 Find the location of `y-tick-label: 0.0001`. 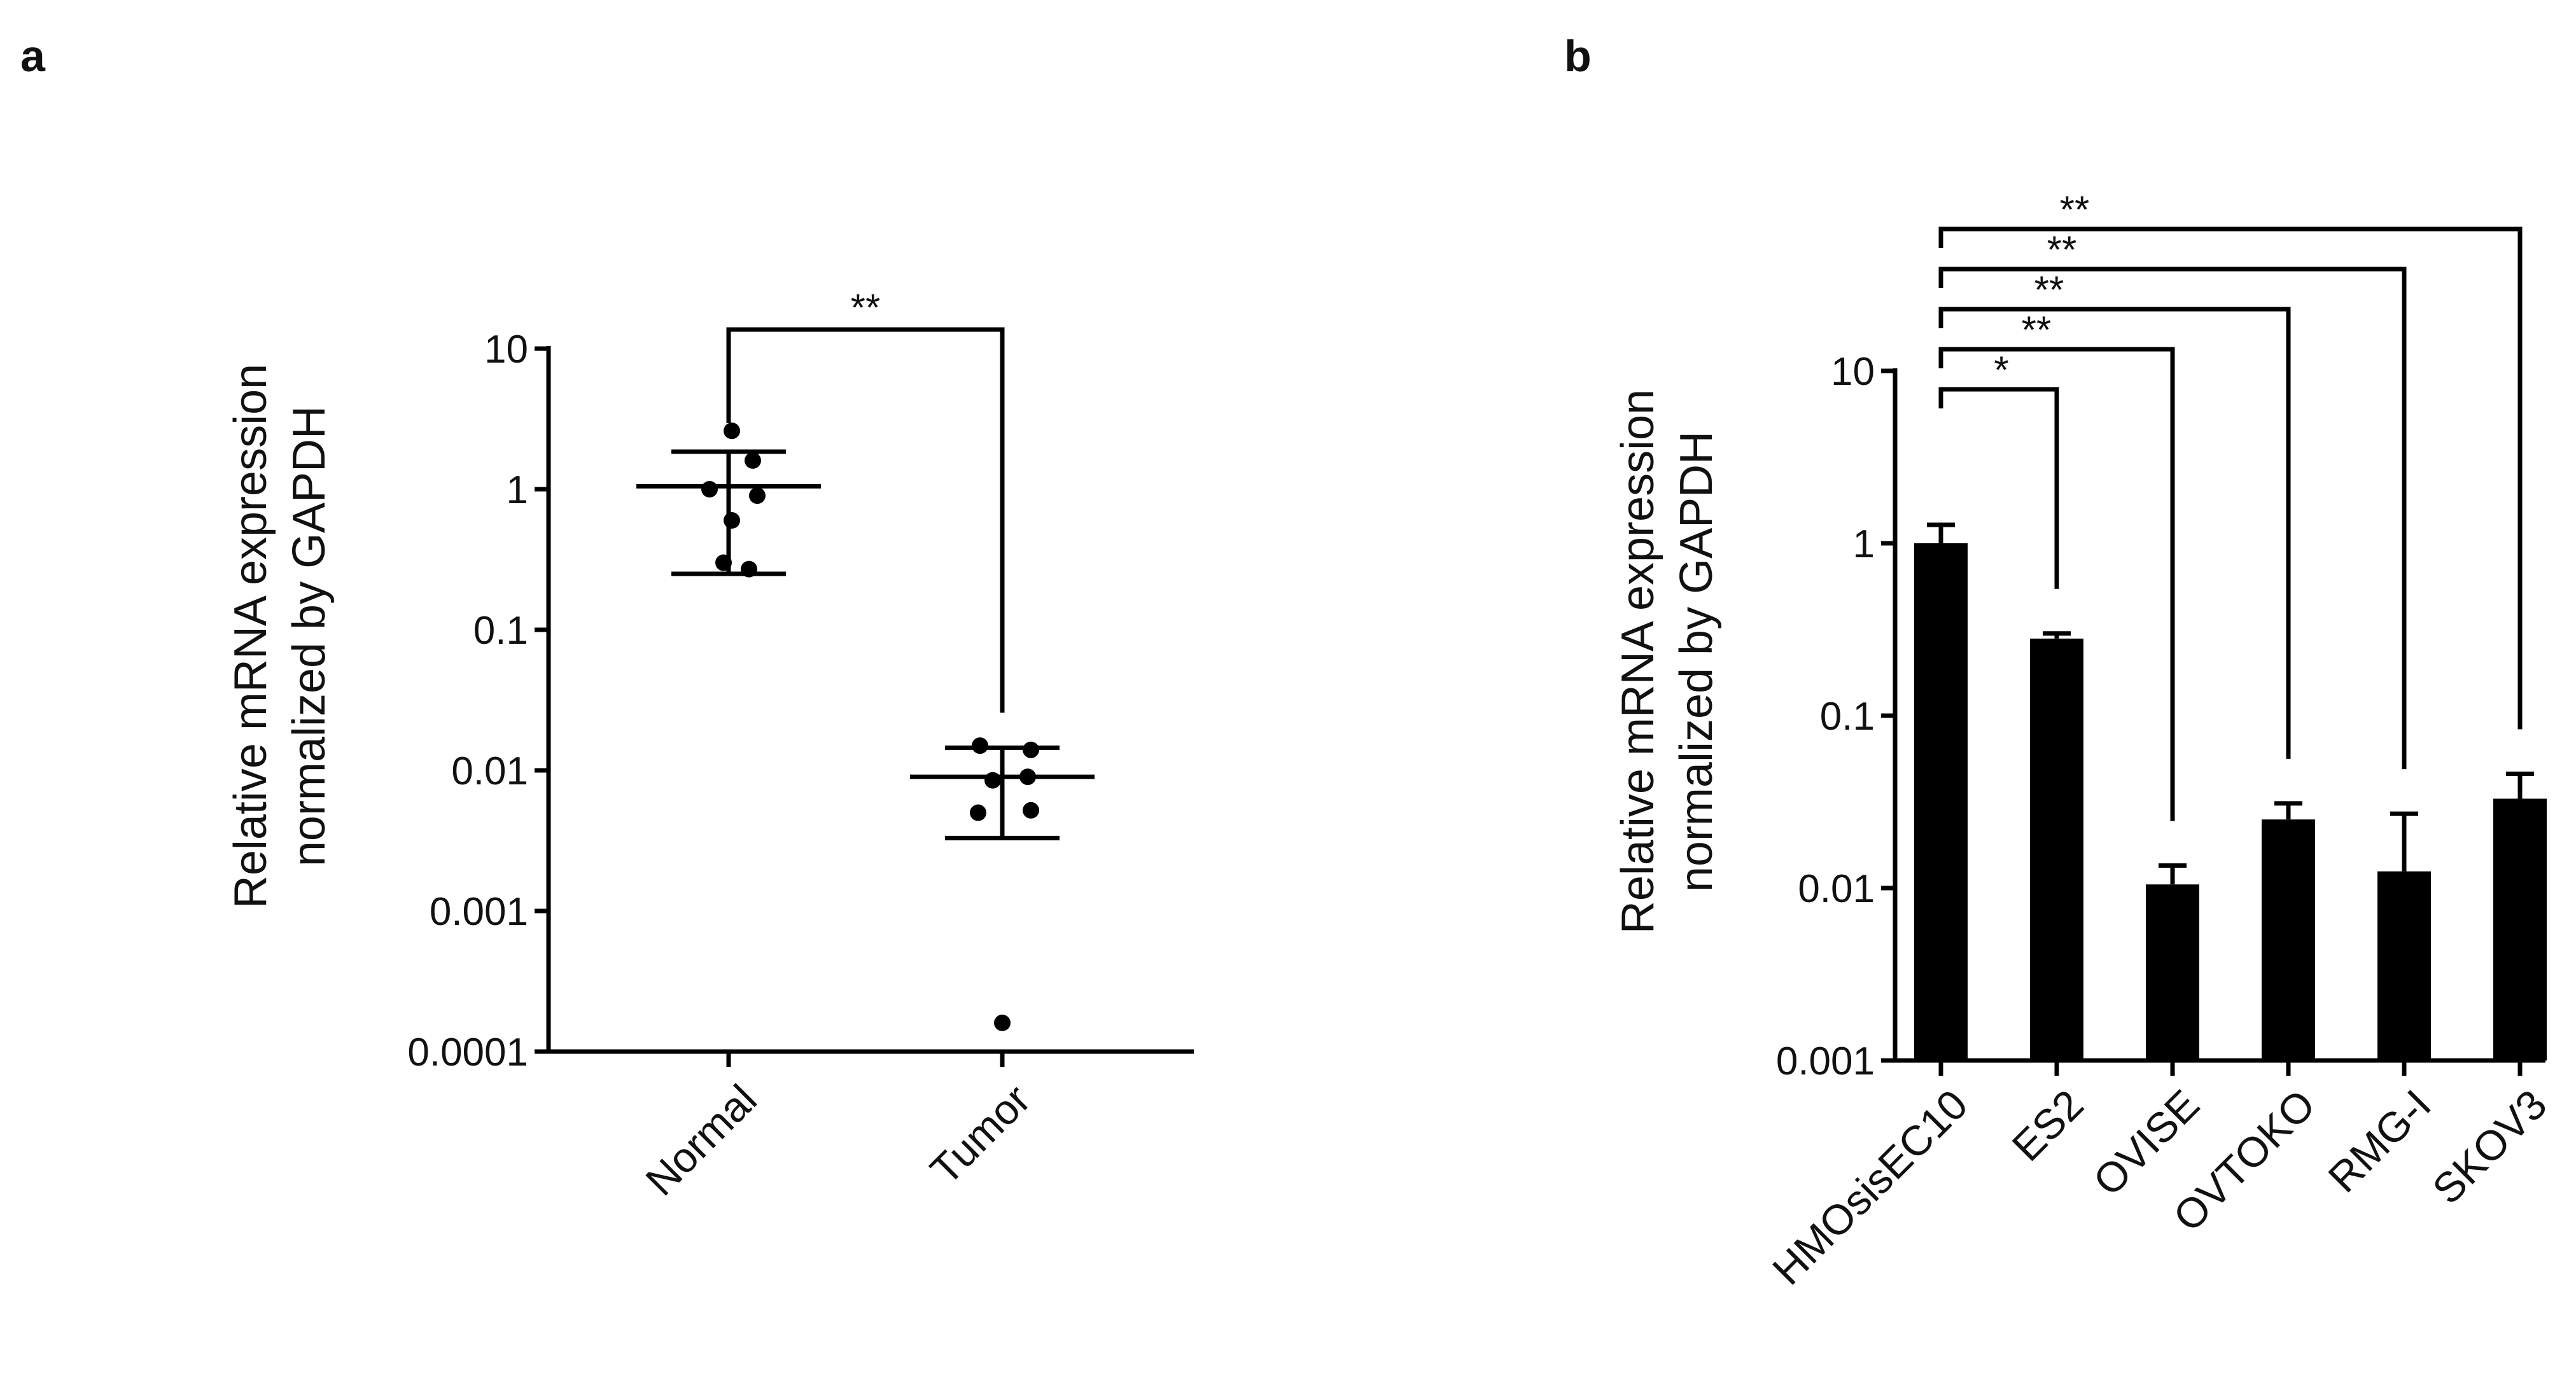

y-tick-label: 0.0001 is located at coordinates (467, 1052).